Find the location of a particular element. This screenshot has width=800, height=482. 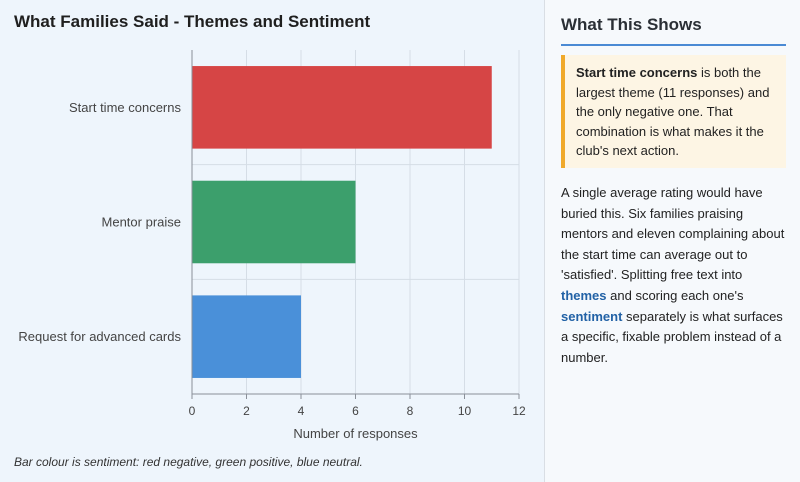

x-tick-label: 8 is located at coordinates (410, 411).